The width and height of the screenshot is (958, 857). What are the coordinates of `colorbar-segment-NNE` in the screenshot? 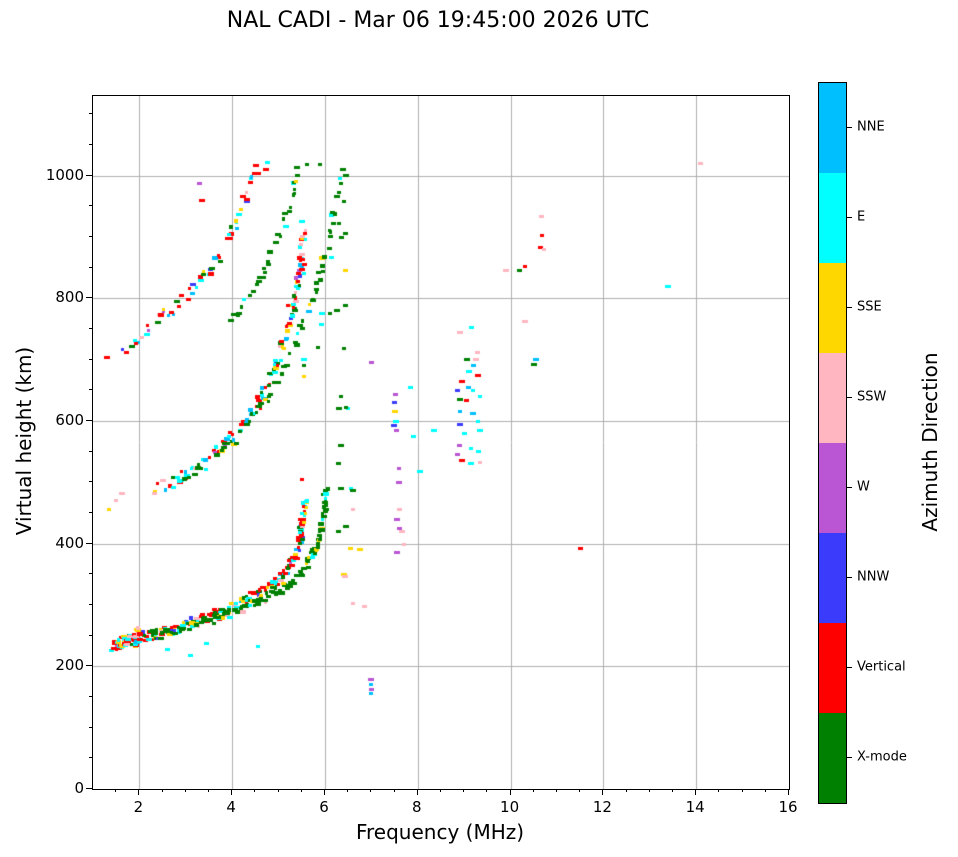 It's located at (832, 128).